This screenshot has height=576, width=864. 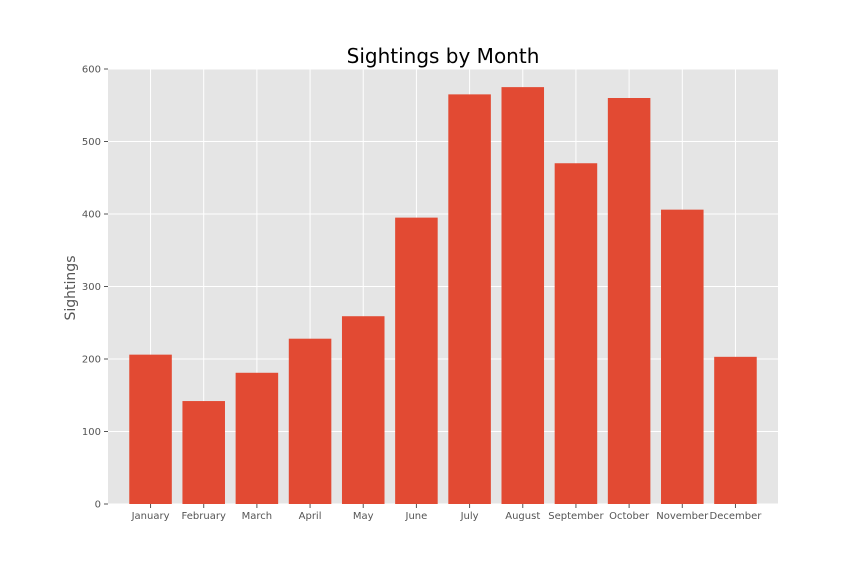 I want to click on bar-september, so click(x=576, y=333).